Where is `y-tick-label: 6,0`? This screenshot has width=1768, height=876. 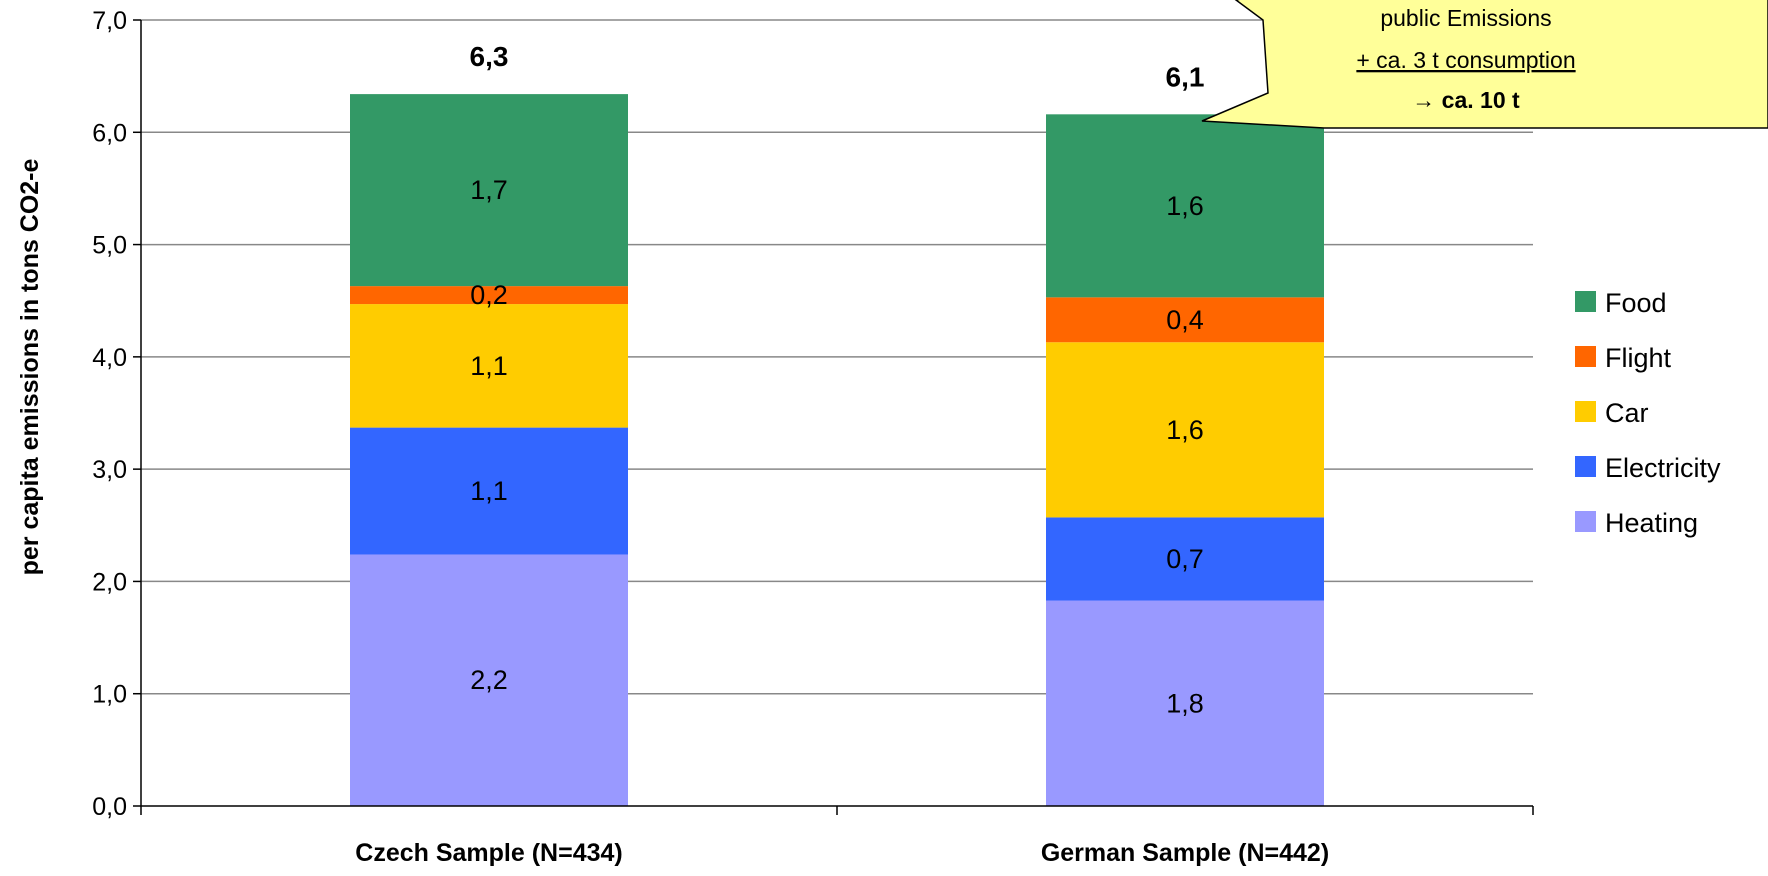
y-tick-label: 6,0 is located at coordinates (109, 133).